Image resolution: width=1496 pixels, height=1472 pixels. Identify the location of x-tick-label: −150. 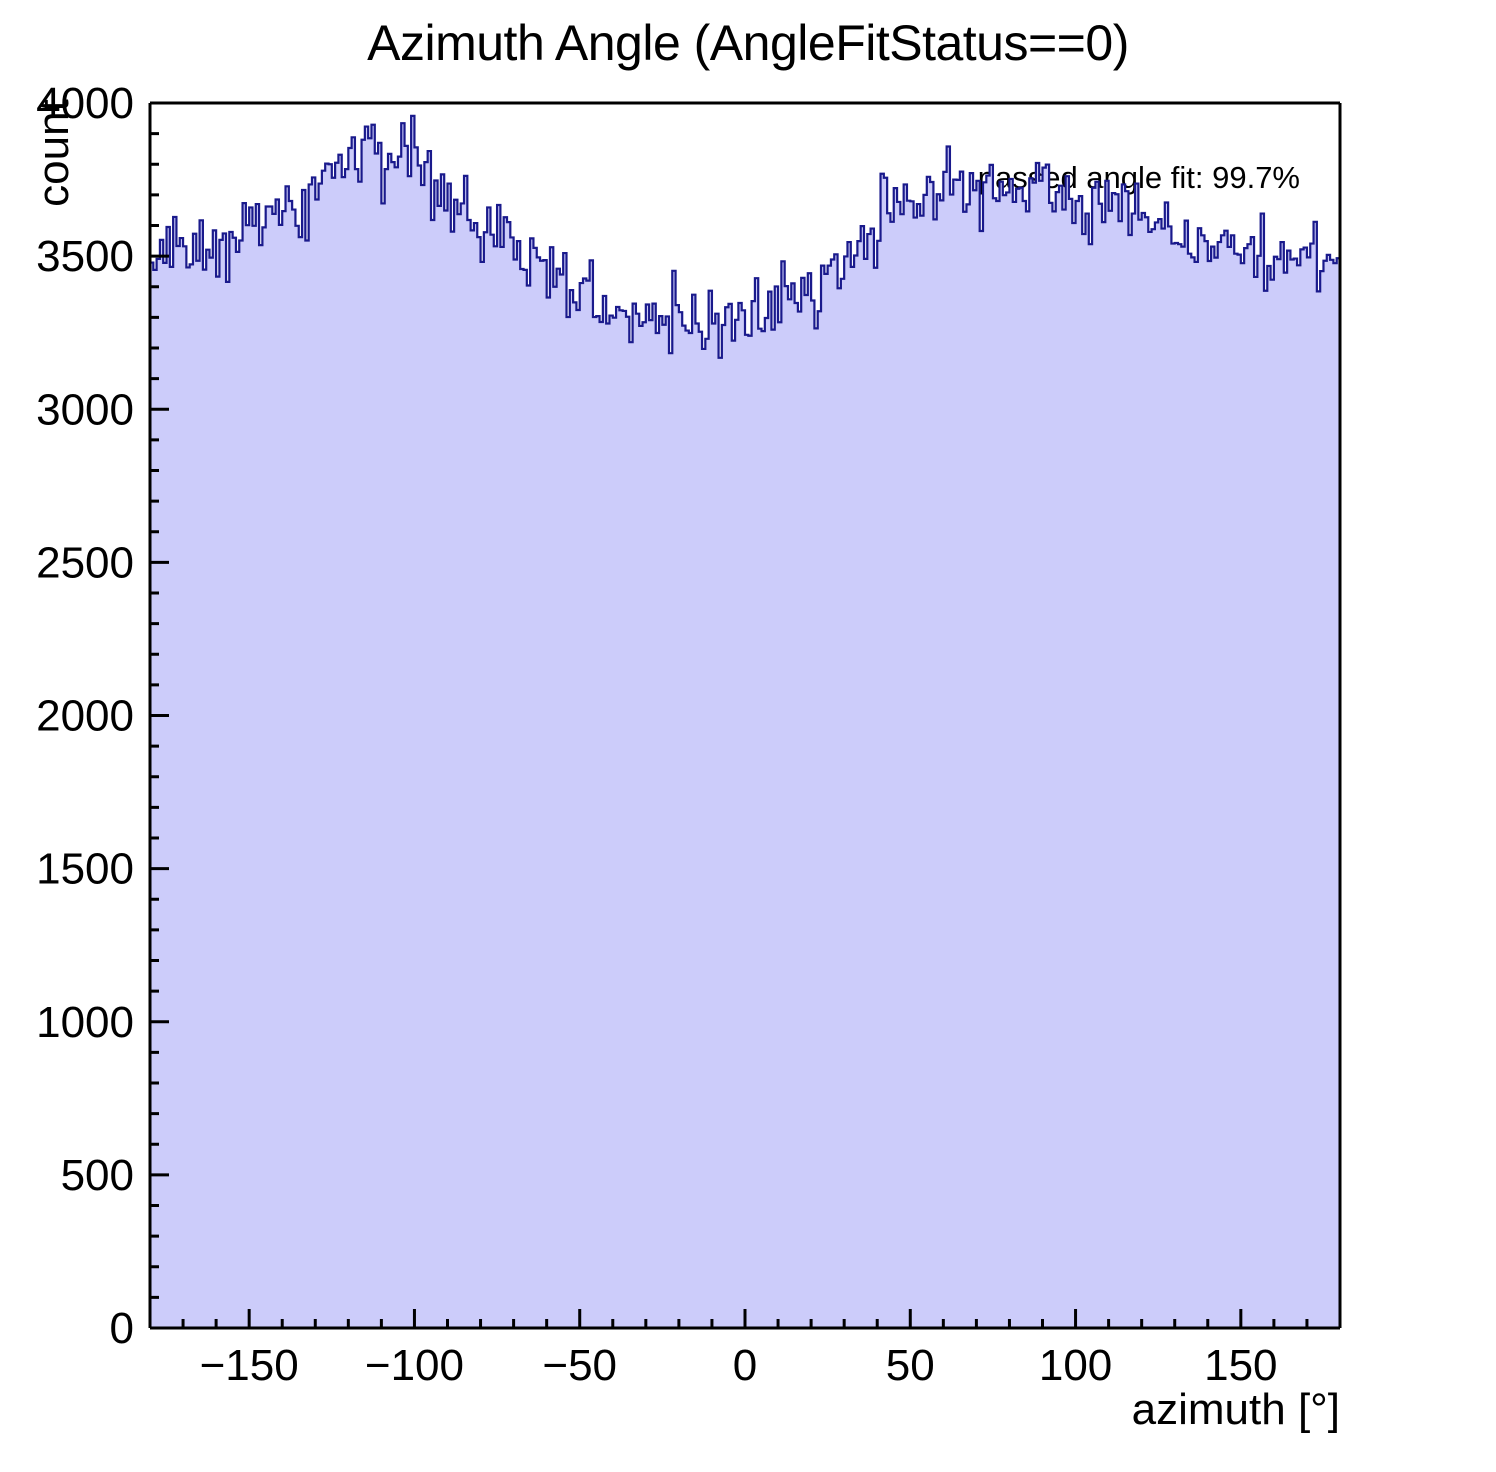
(249, 1365).